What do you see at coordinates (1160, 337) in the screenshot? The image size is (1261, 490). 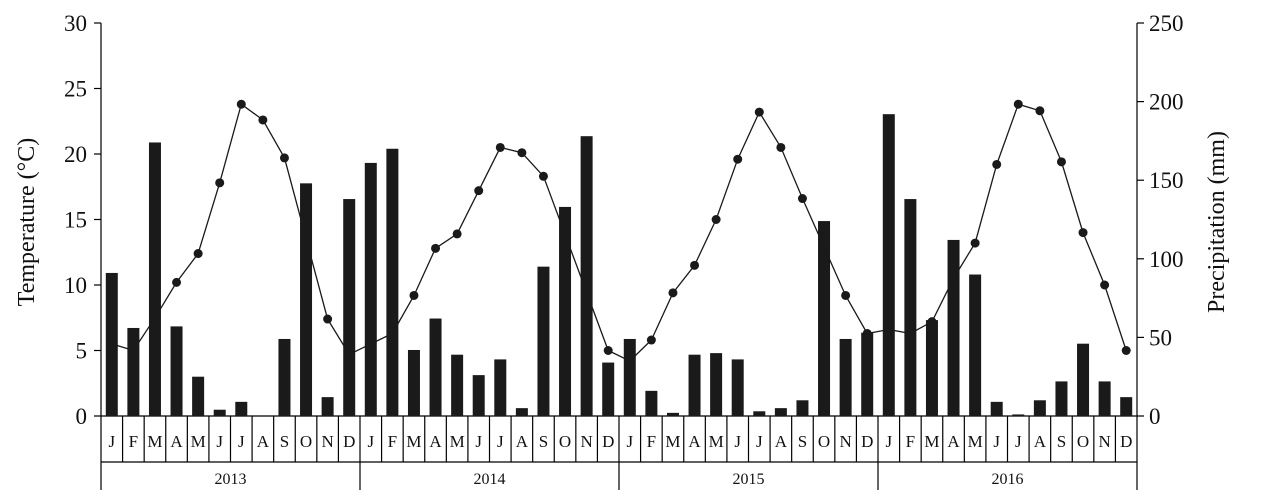 I see `y-right-tick-label: 50` at bounding box center [1160, 337].